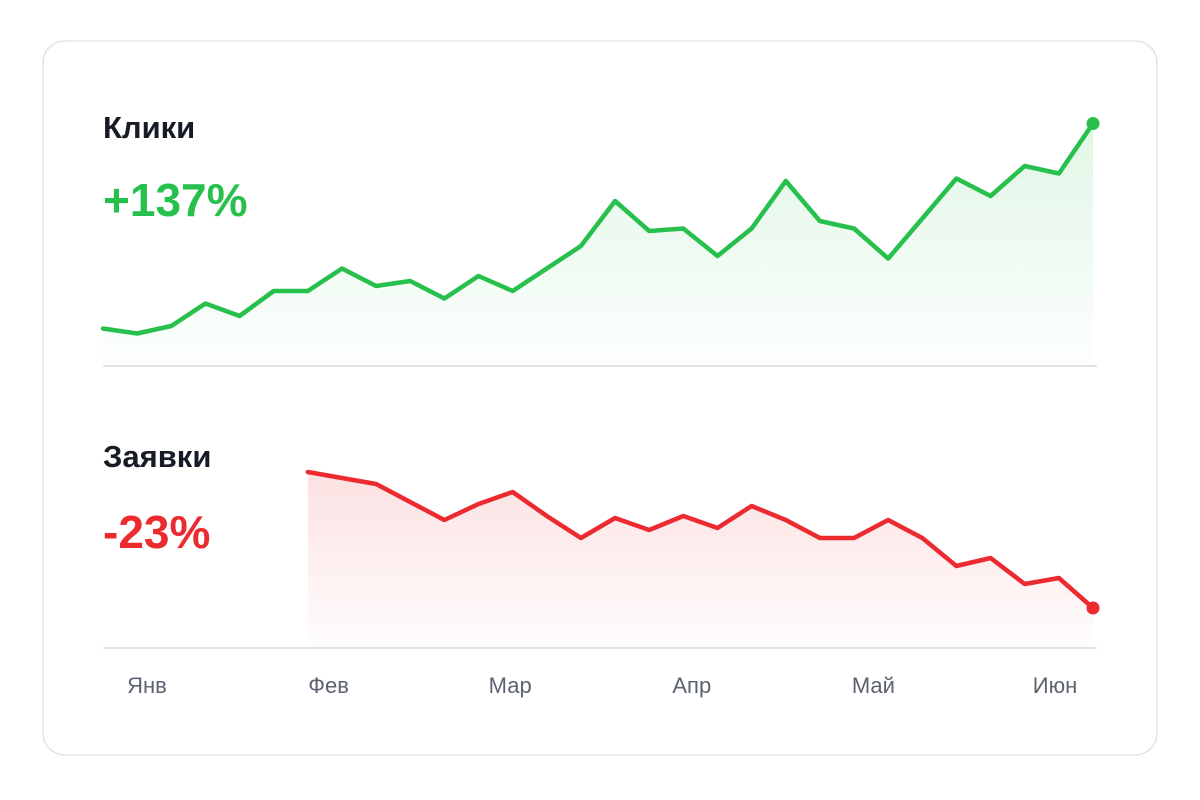  What do you see at coordinates (147, 685) in the screenshot?
I see `month-label: Янв` at bounding box center [147, 685].